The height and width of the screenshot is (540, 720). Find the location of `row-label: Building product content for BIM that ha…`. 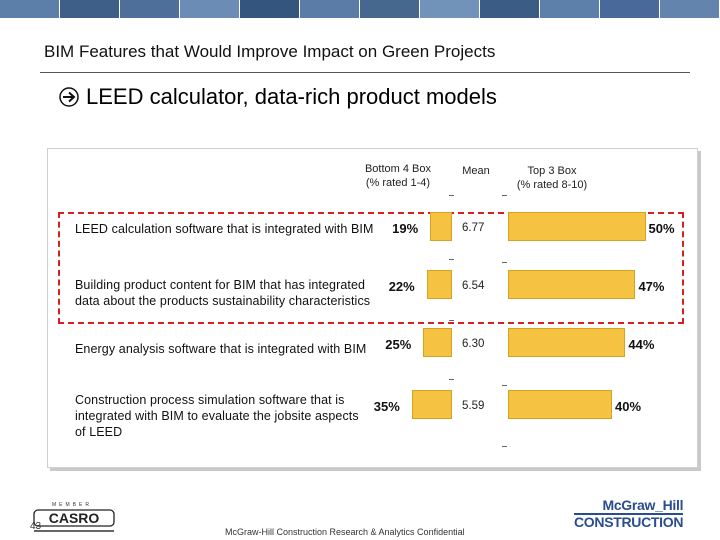

row-label: Building product content for BIM that ha… is located at coordinates (223, 293).